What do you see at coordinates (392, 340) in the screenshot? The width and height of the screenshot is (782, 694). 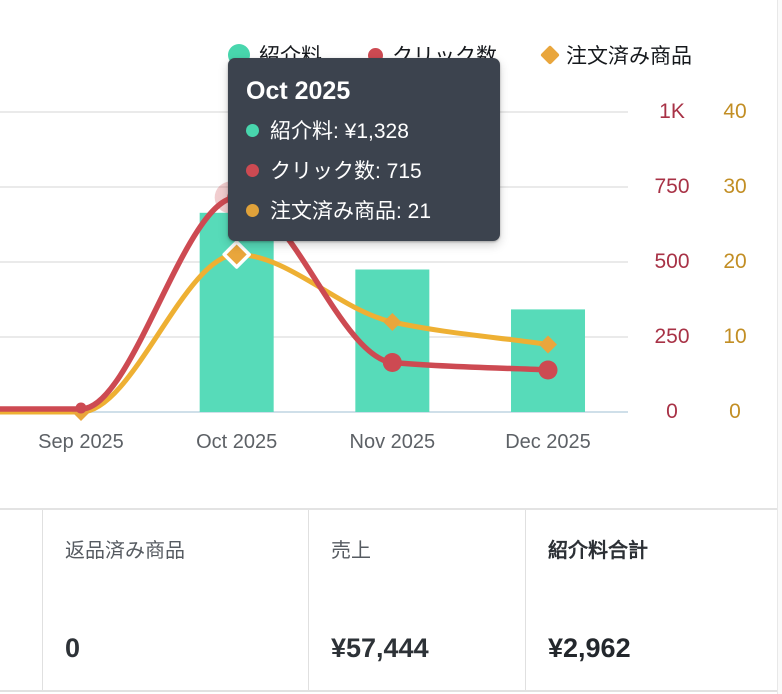 I see `bar-Nov 2025` at bounding box center [392, 340].